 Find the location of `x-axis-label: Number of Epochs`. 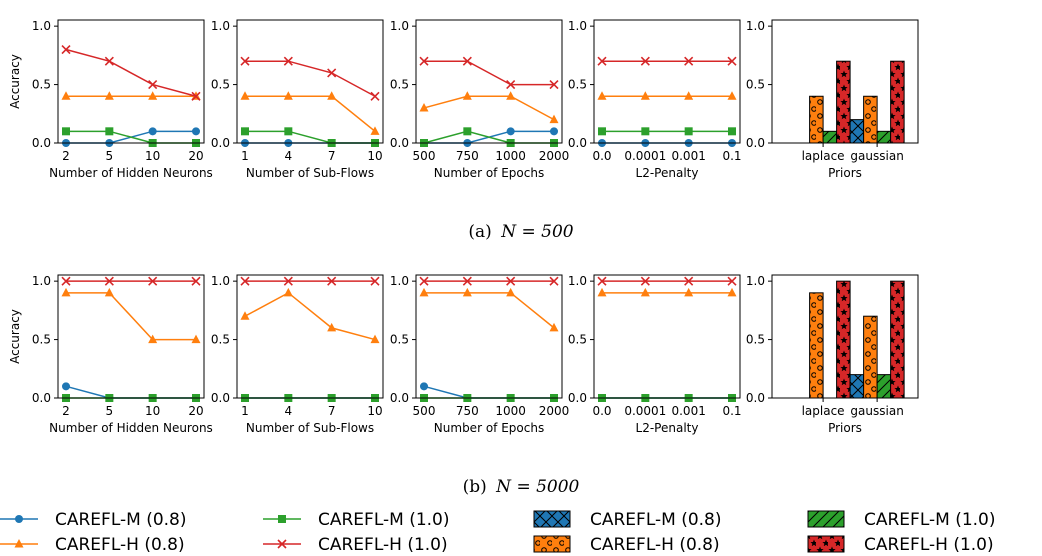

x-axis-label: Number of Epochs is located at coordinates (489, 428).